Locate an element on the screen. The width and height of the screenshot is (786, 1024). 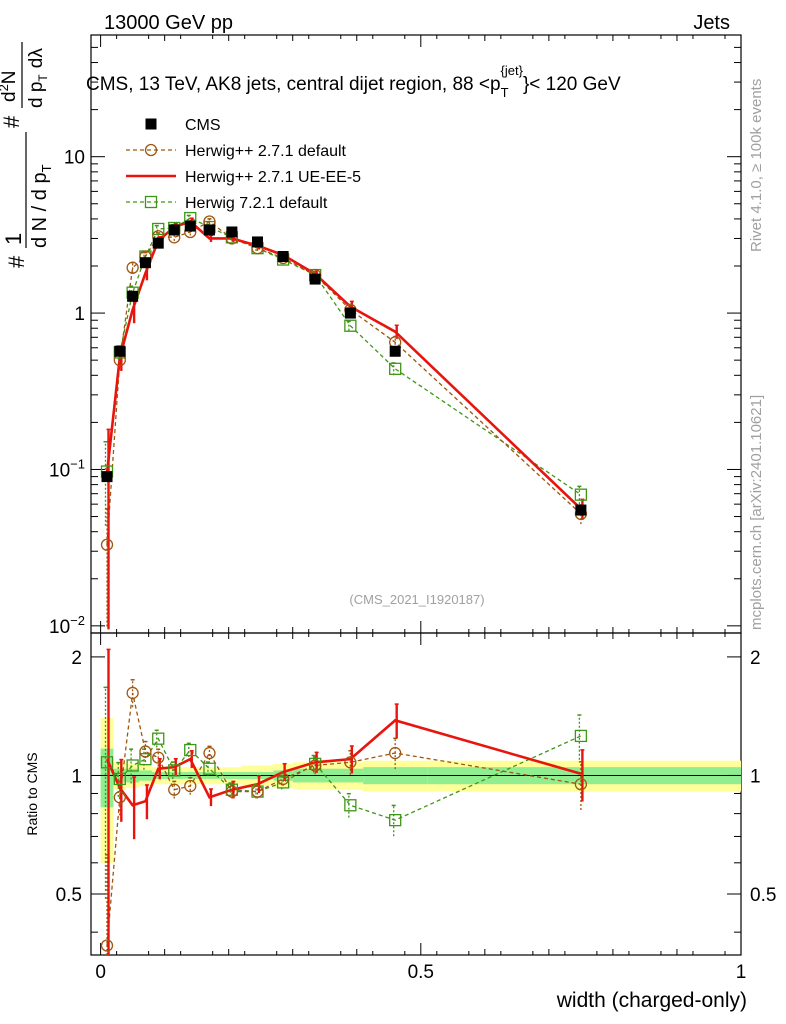
ratio-uncertainty-bands is located at coordinates (420, 790).